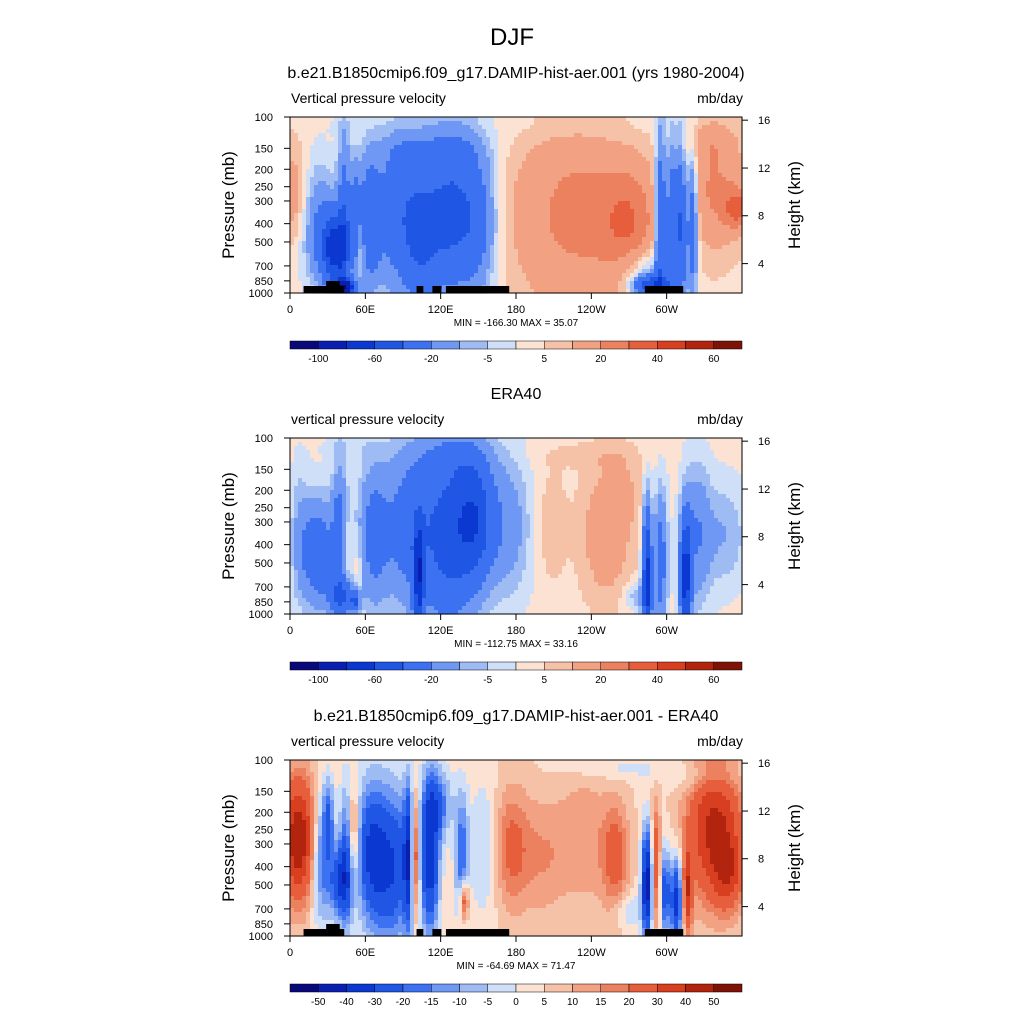 This screenshot has height=1024, width=1024. Describe the element at coordinates (290, 310) in the screenshot. I see `x-tick-label: 0` at that location.